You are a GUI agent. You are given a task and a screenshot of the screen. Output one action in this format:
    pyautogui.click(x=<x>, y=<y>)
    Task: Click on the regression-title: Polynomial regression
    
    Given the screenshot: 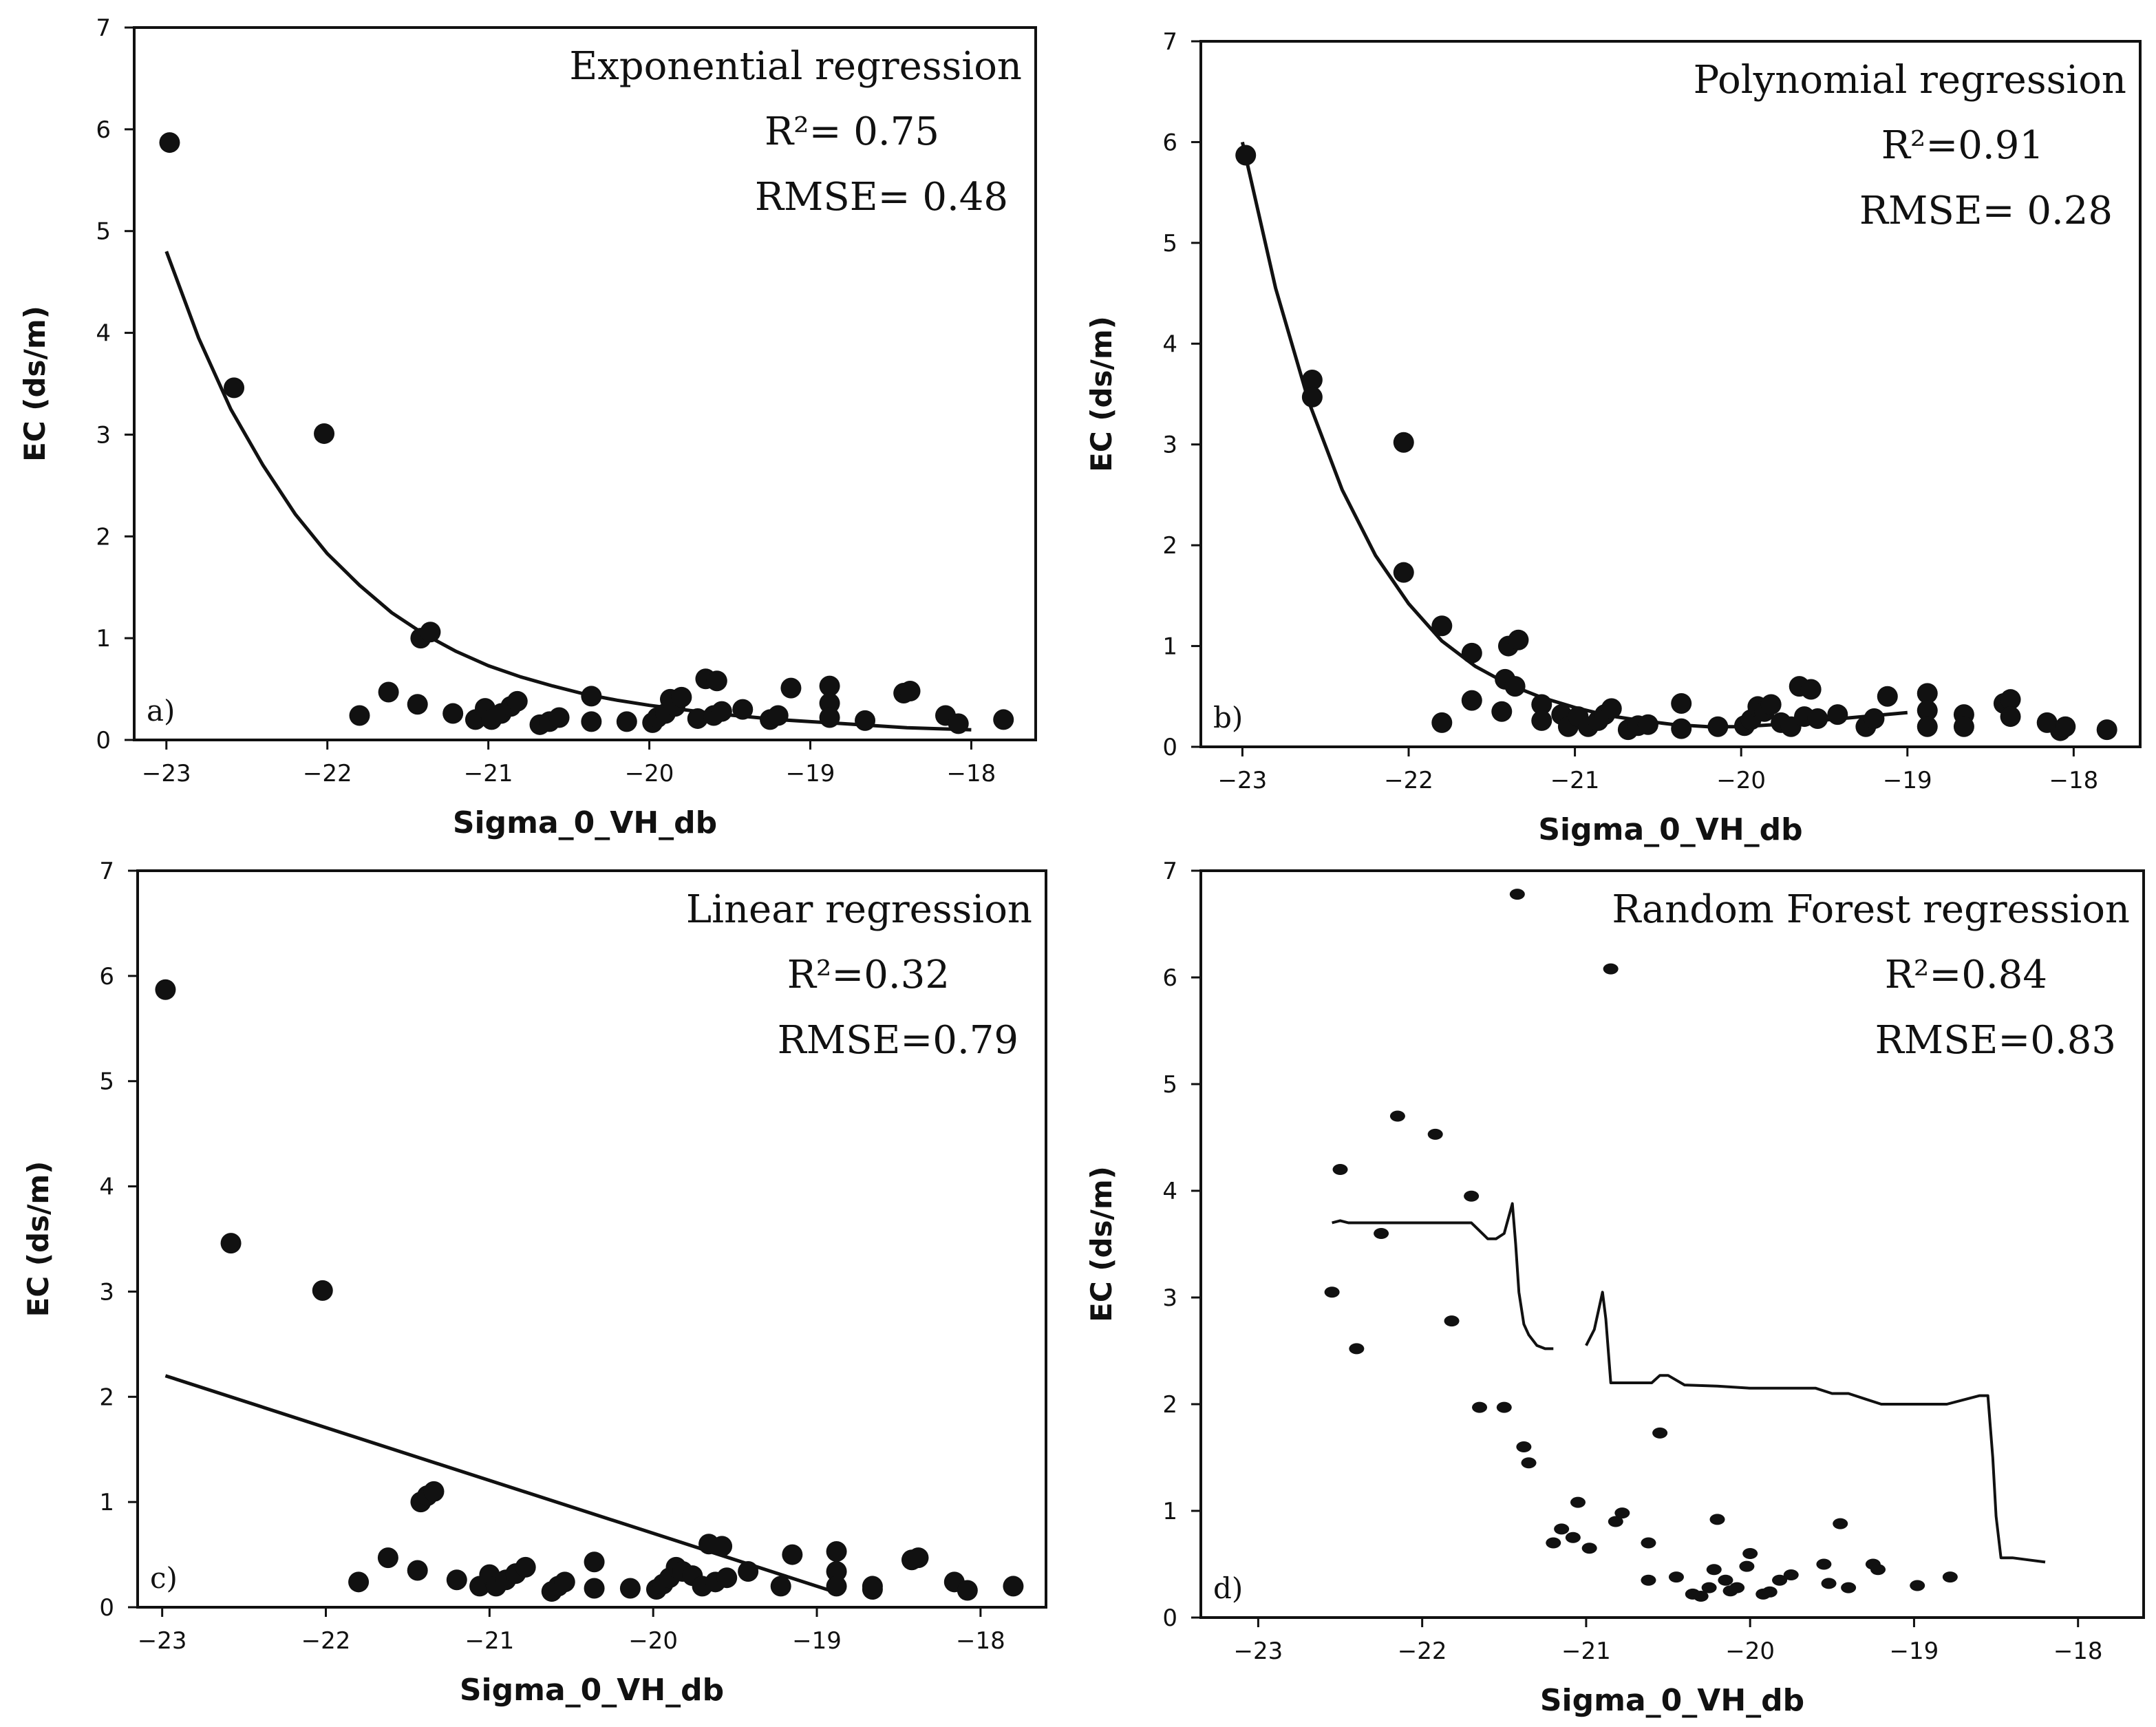 What is the action you would take?
    pyautogui.click(x=1910, y=81)
    